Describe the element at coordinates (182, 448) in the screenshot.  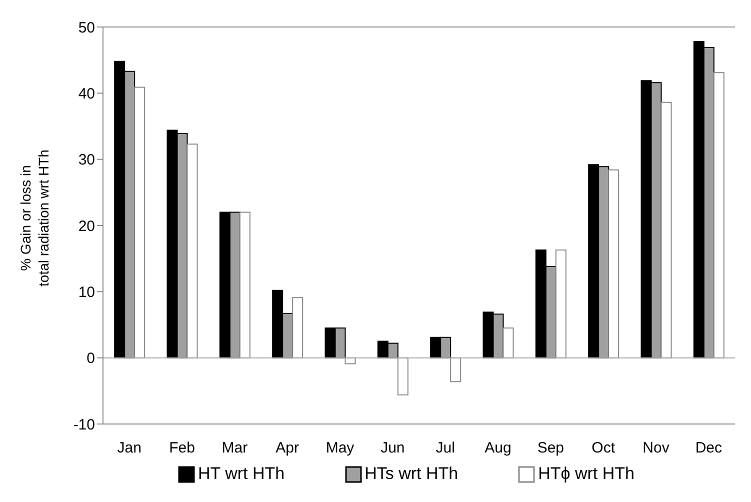
I see `x-tick-label: Feb` at that location.